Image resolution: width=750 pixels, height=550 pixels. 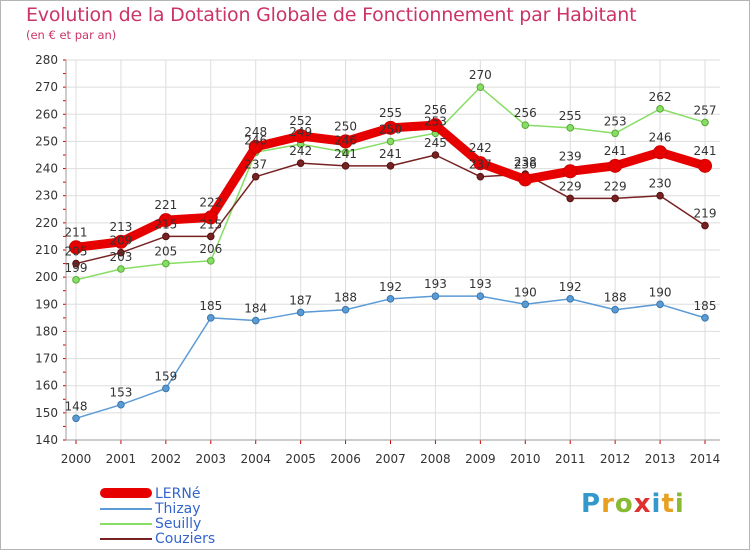 What do you see at coordinates (120, 393) in the screenshot?
I see `data-label-thizay: 153` at bounding box center [120, 393].